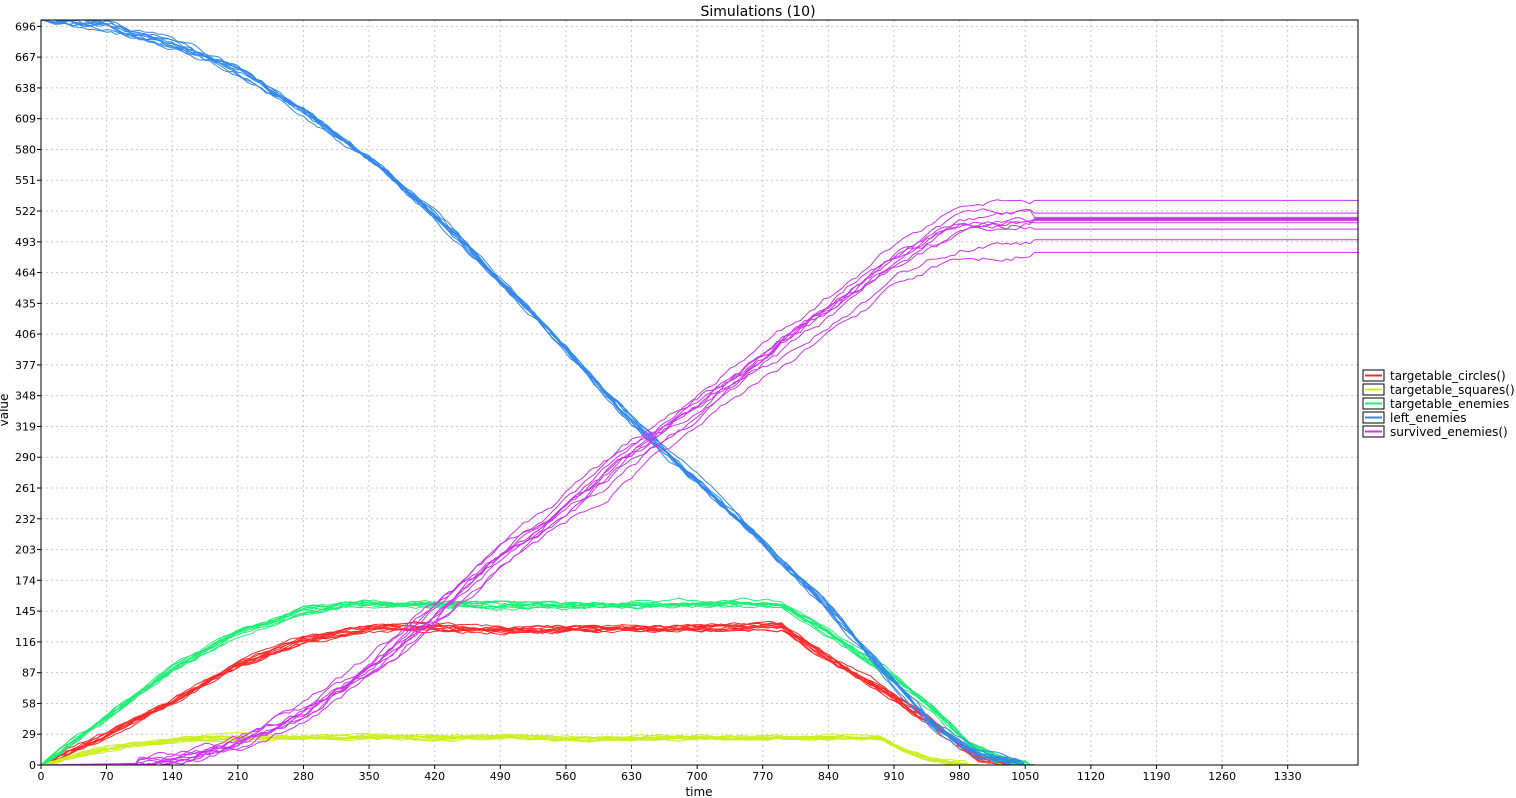 Image resolution: width=1516 pixels, height=798 pixels. What do you see at coordinates (25, 642) in the screenshot?
I see `y-tick-label: 116` at bounding box center [25, 642].